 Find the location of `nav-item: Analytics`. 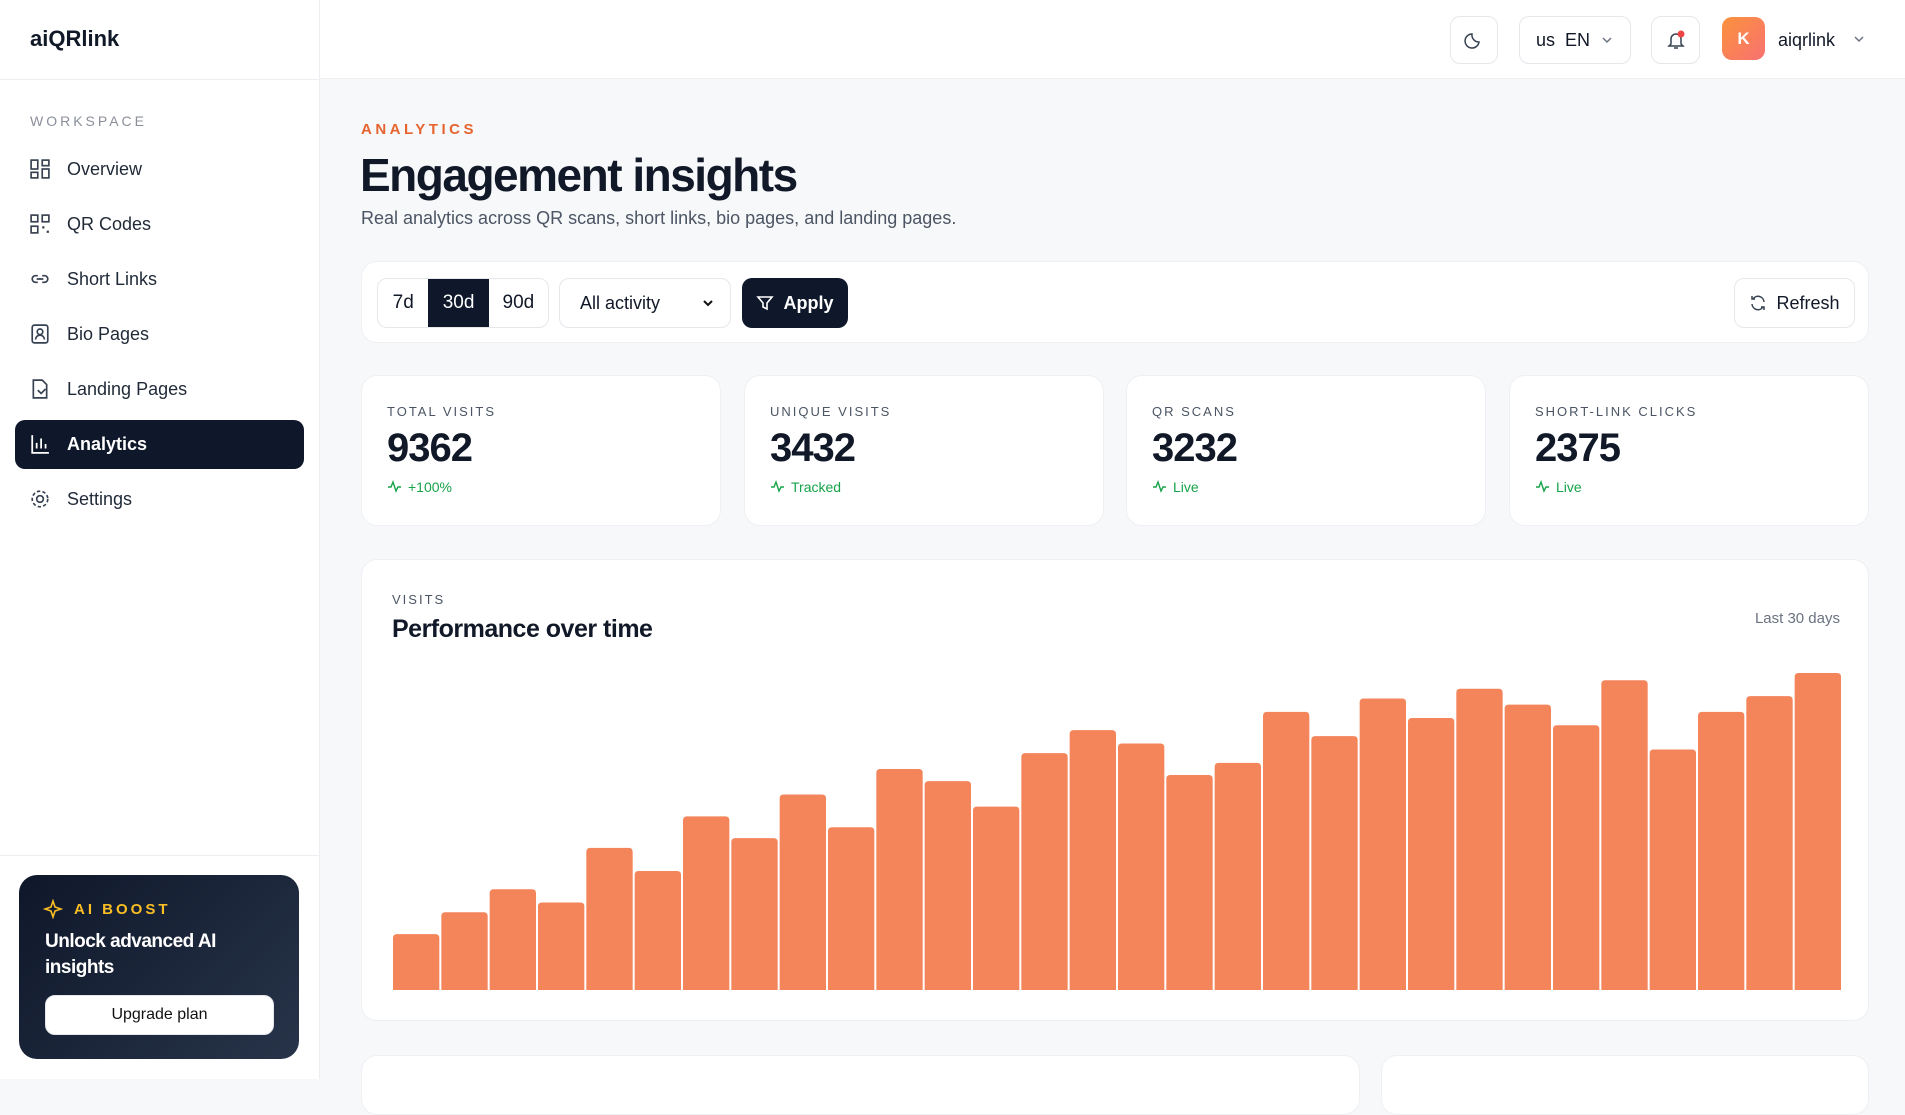

nav-item: Analytics is located at coordinates (159, 444).